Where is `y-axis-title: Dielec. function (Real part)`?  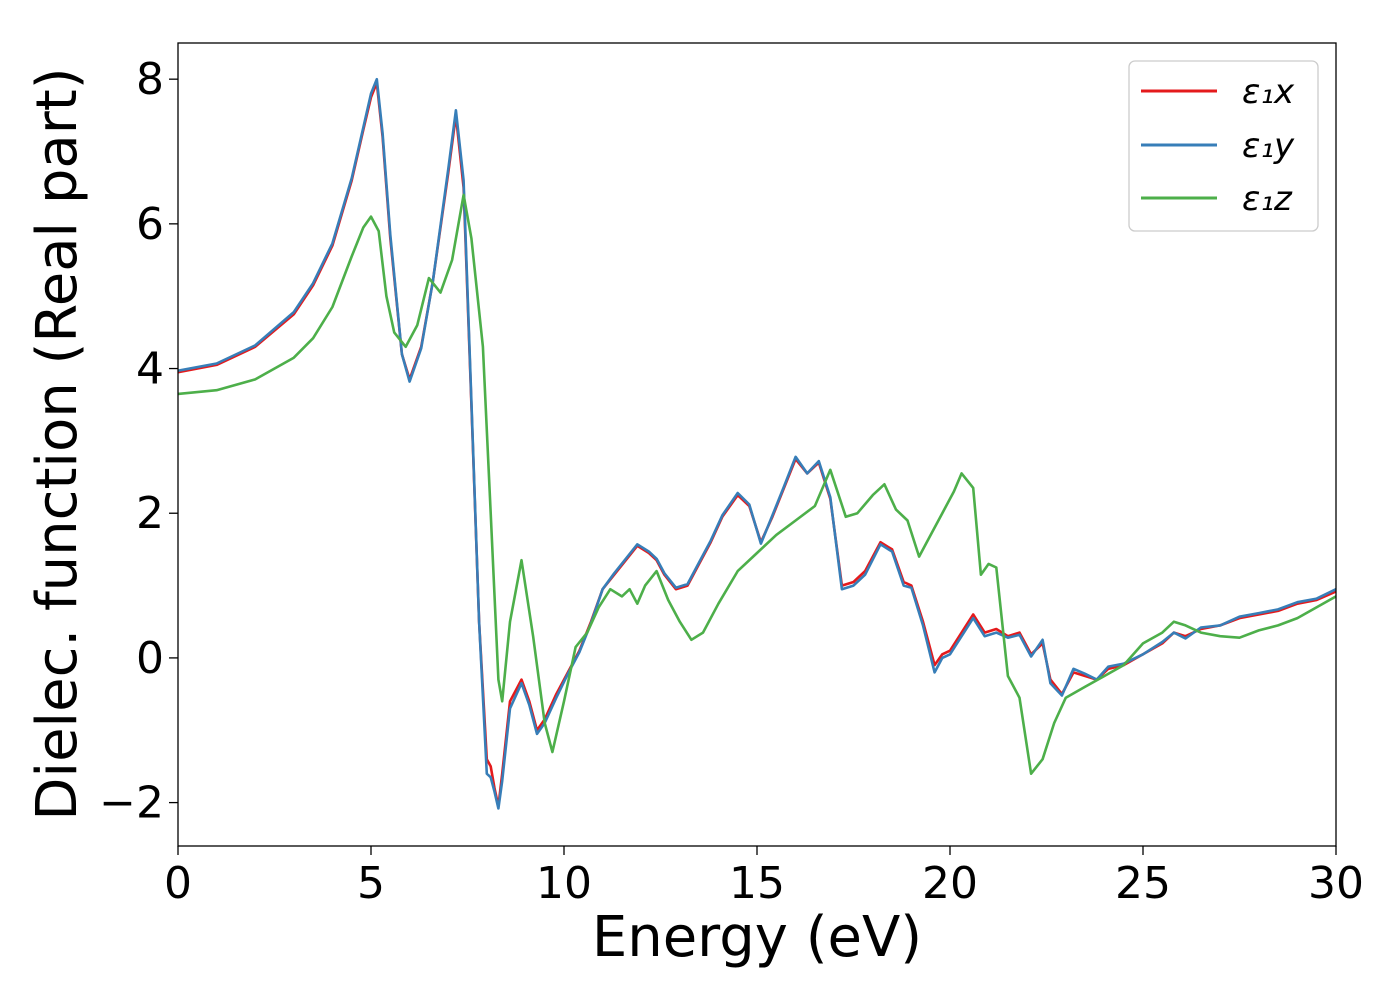
y-axis-title: Dielec. function (Real part) is located at coordinates (57, 443).